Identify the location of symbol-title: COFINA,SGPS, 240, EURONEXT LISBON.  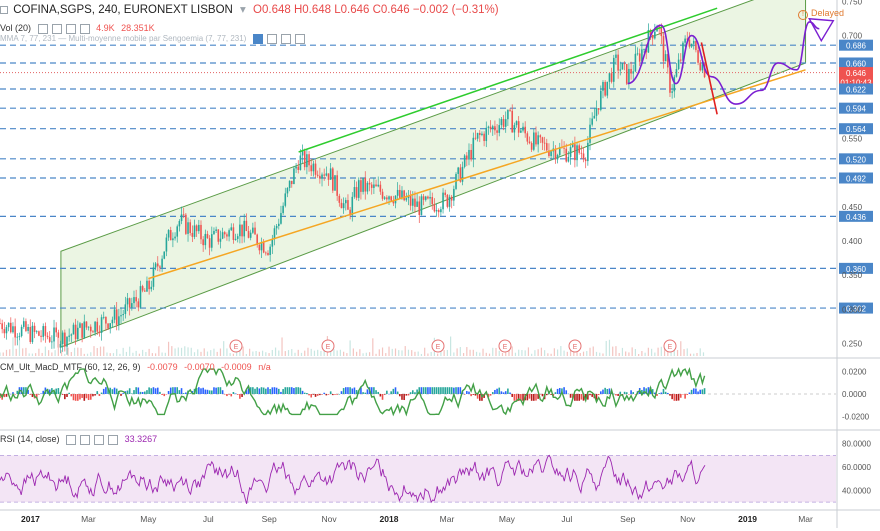
(123, 10).